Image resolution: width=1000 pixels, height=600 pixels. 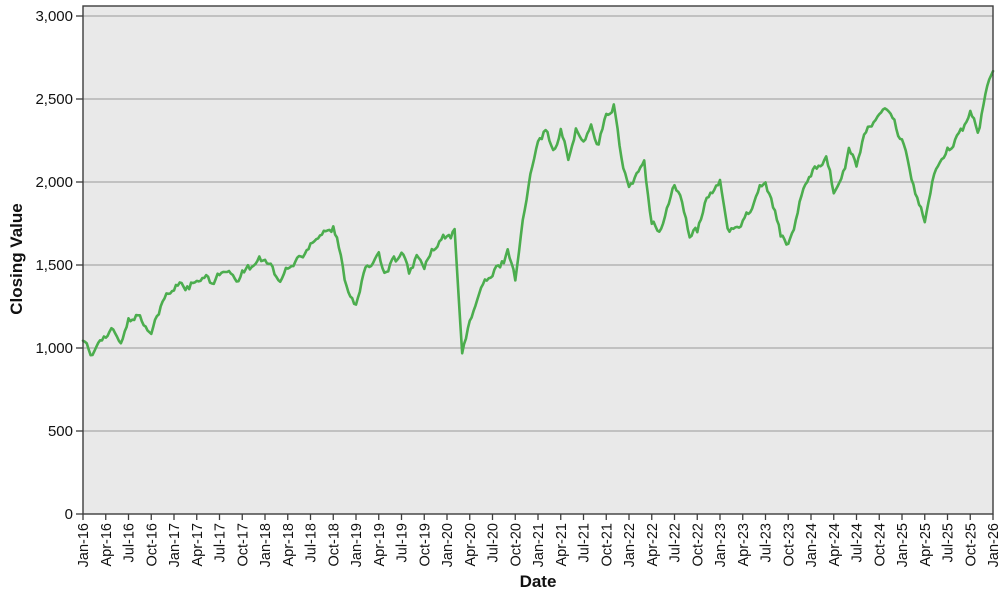 I want to click on x-tick-label: Jul-25, so click(x=949, y=543).